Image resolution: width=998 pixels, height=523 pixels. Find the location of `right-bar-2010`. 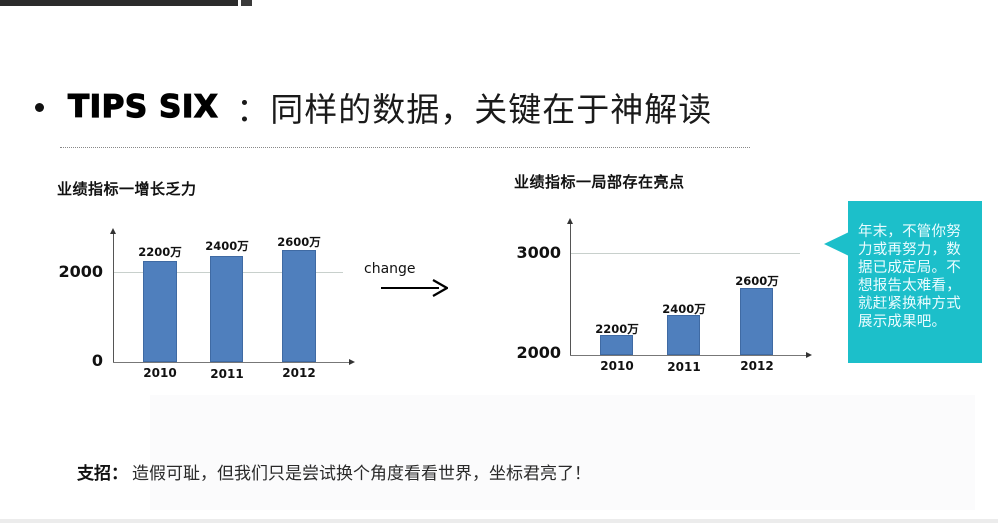

right-bar-2010 is located at coordinates (616, 345).